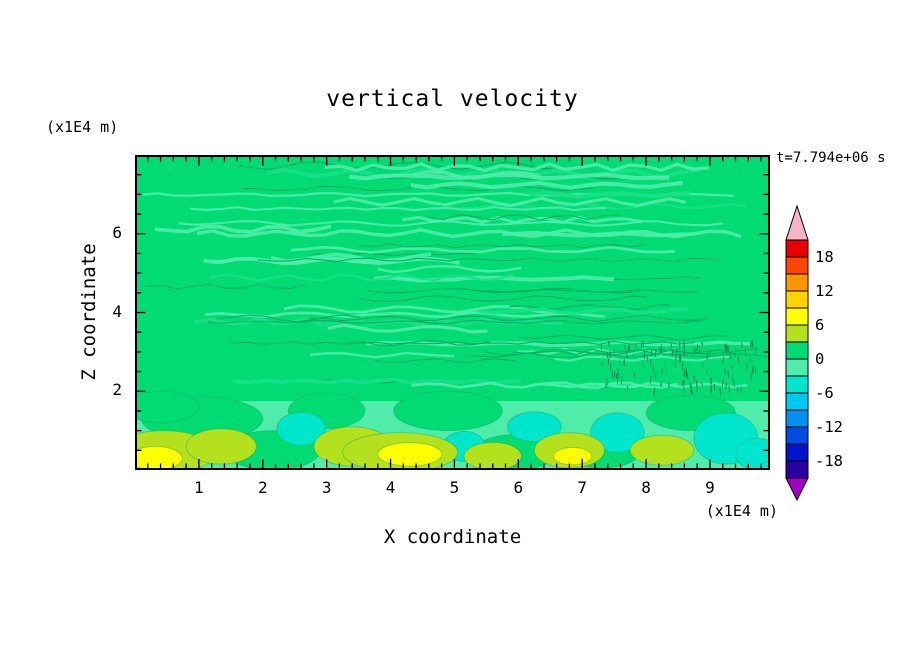 This screenshot has width=904, height=654. What do you see at coordinates (819, 325) in the screenshot?
I see `colorbar-tick-label-6: 6` at bounding box center [819, 325].